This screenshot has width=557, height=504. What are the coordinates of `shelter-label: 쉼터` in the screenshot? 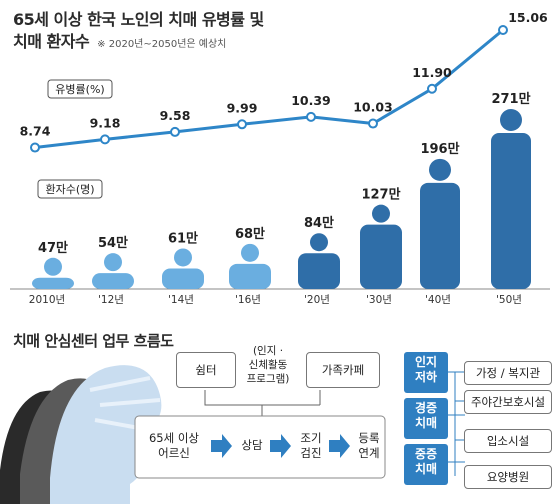 It's located at (206, 370).